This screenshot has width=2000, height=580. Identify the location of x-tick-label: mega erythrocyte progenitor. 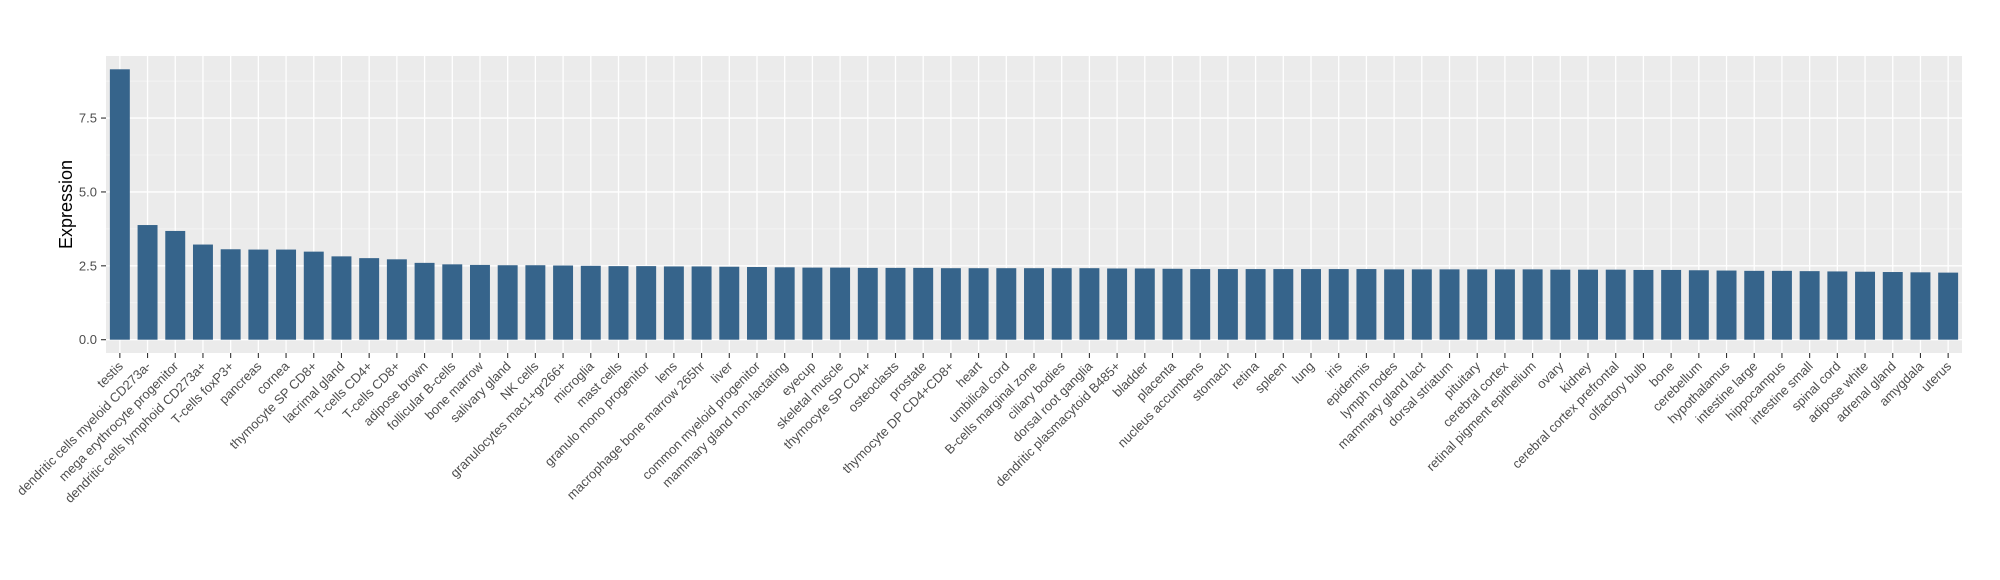
(119, 421).